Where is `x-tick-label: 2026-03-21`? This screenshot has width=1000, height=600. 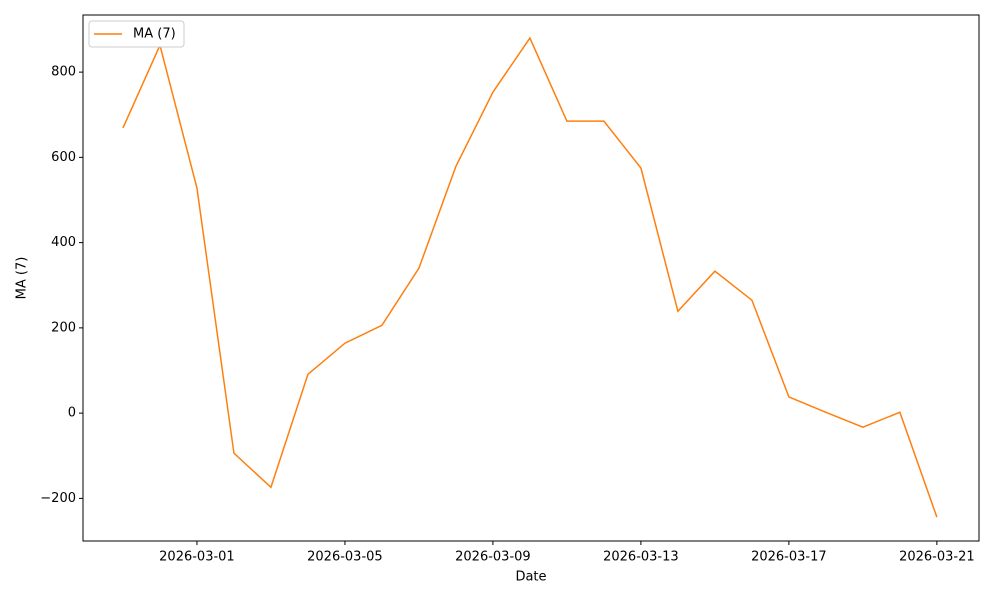 x-tick-label: 2026-03-21 is located at coordinates (937, 557).